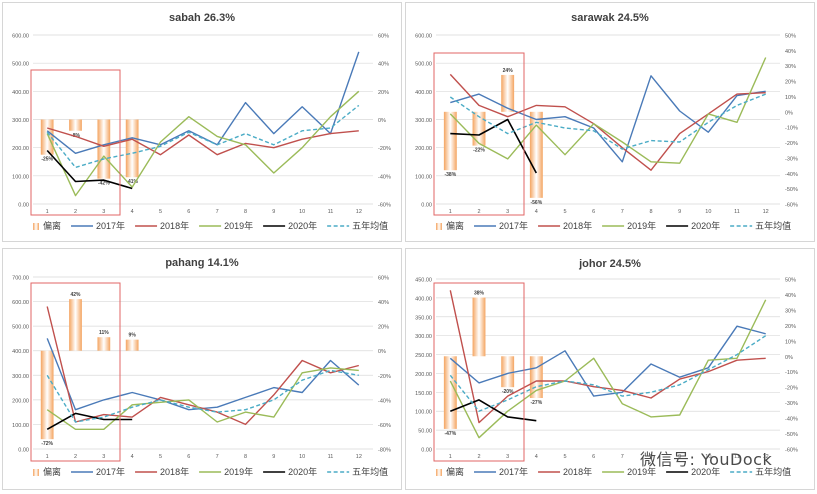 This screenshot has width=817, height=494. What do you see at coordinates (455, 471) in the screenshot?
I see `legend-label-deviation: 偏离` at bounding box center [455, 471].